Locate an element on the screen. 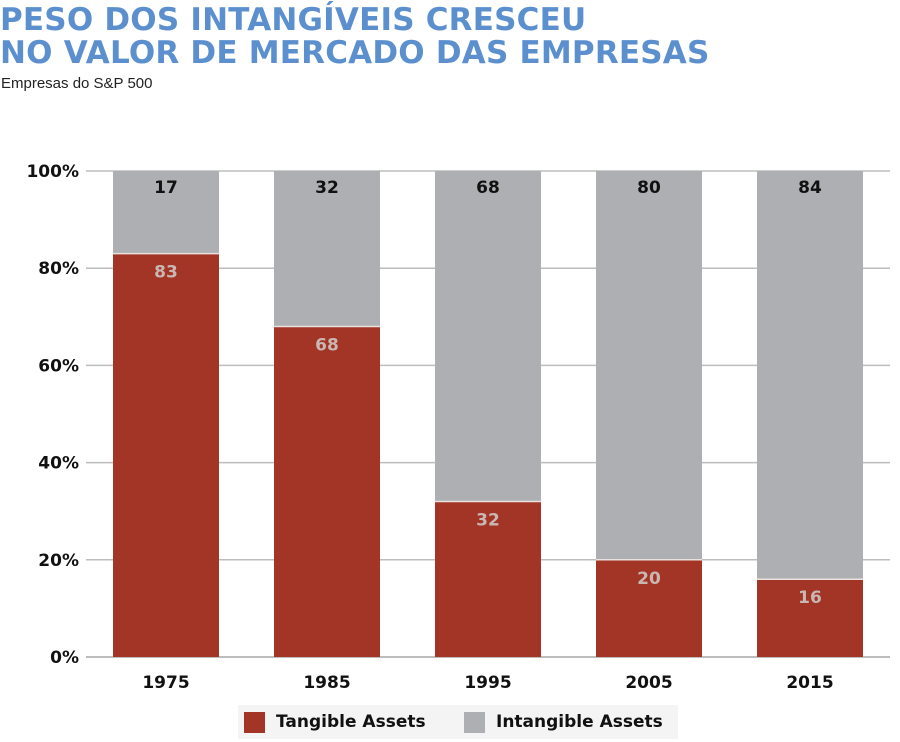  data-label-intangible: 84 is located at coordinates (810, 188).